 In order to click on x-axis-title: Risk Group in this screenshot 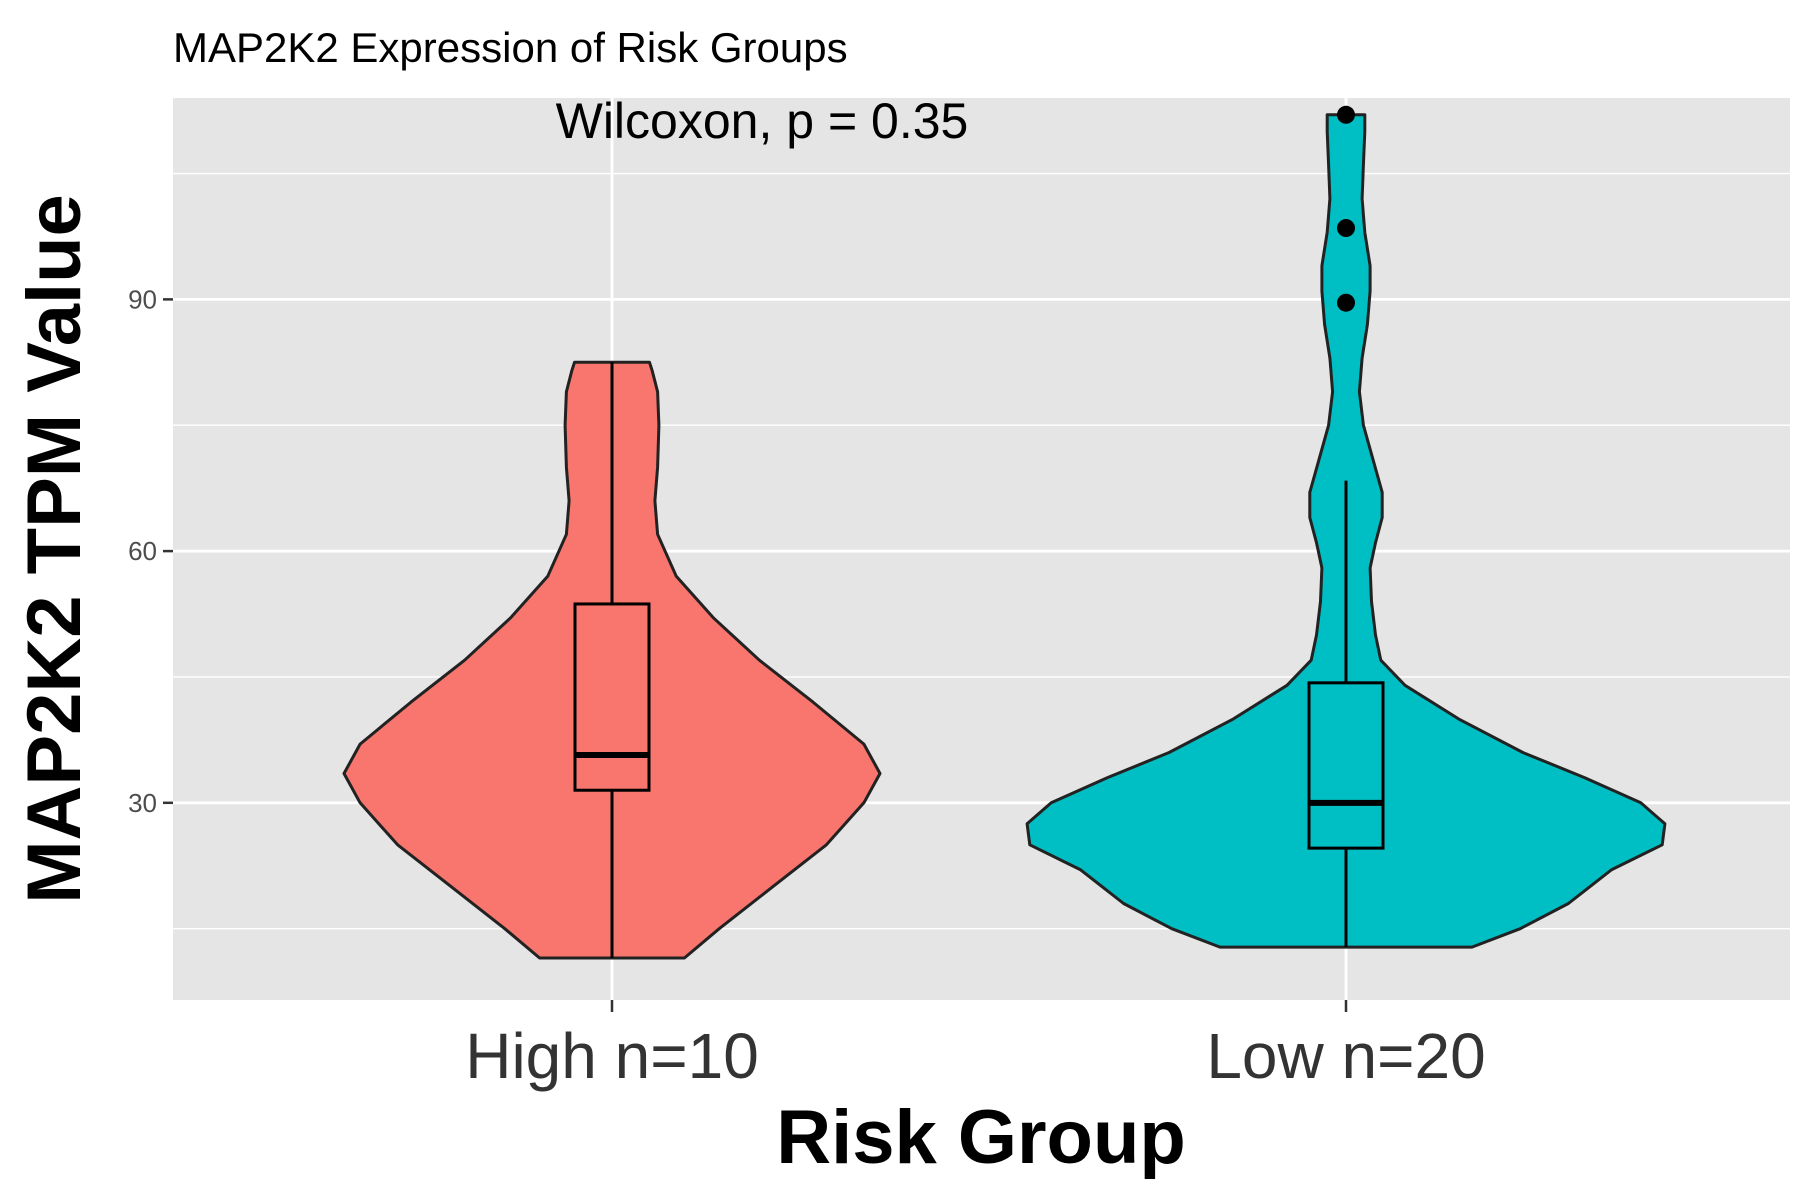, I will do `click(981, 1137)`.